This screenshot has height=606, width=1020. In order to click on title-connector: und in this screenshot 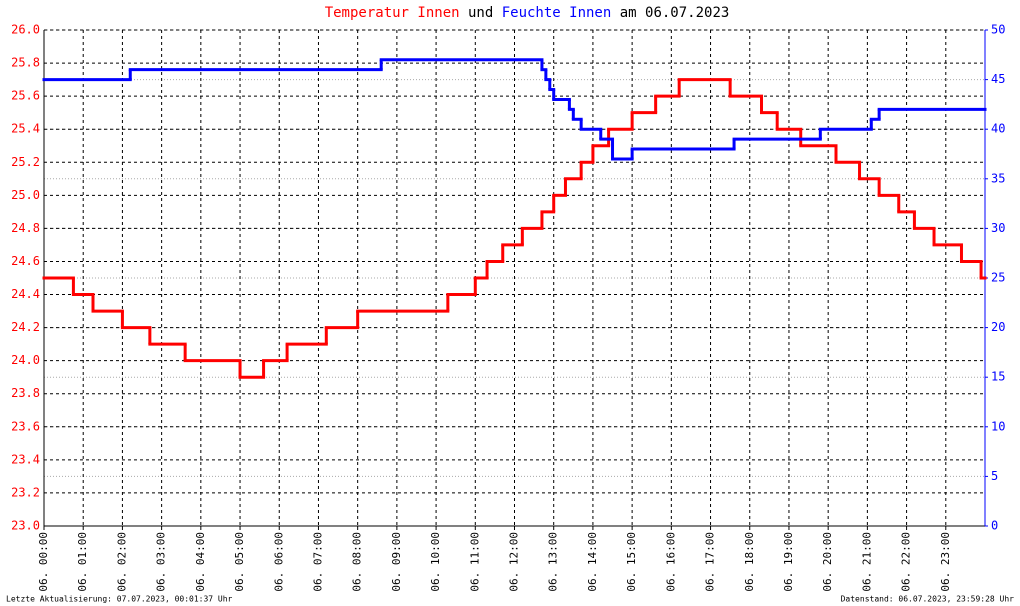, I will do `click(480, 13)`.